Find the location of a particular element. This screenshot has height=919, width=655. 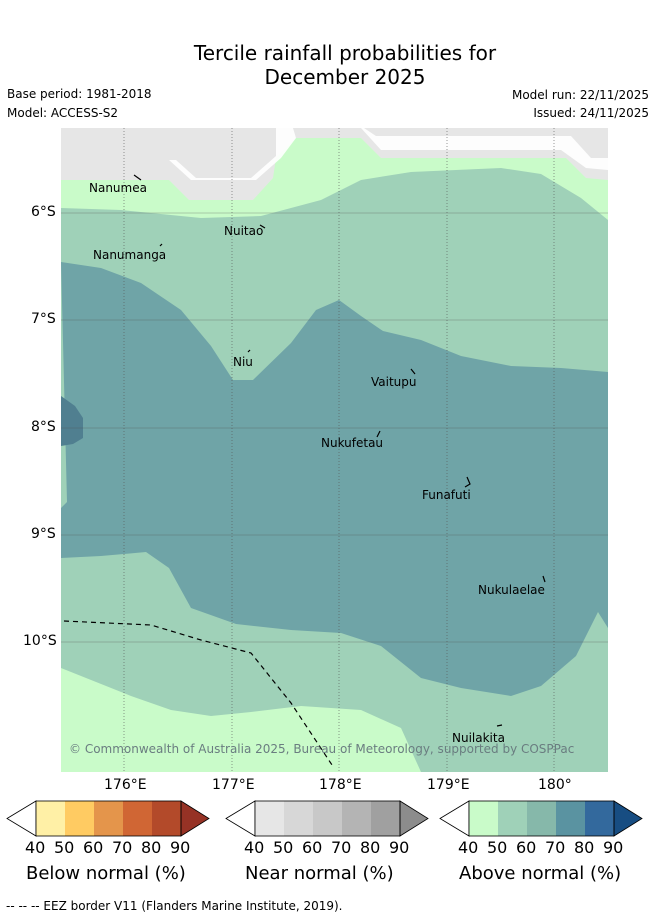

place-label-nanumea: Nanumea is located at coordinates (118, 188).